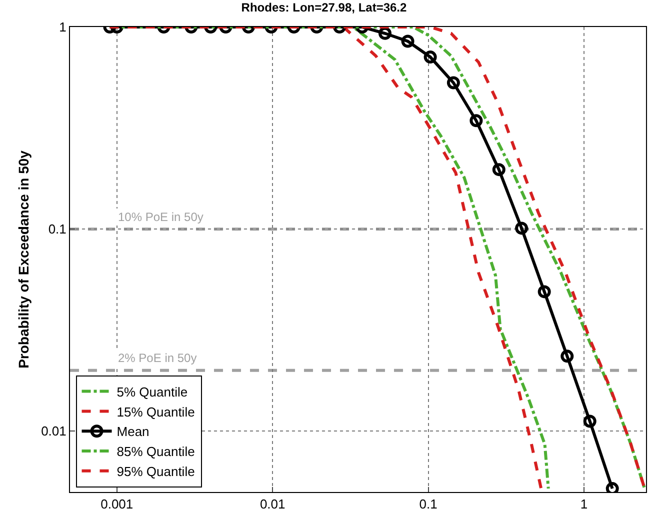 Image resolution: width=648 pixels, height=515 pixels. Describe the element at coordinates (155, 471) in the screenshot. I see `legend-label: 95% Quantile` at that location.